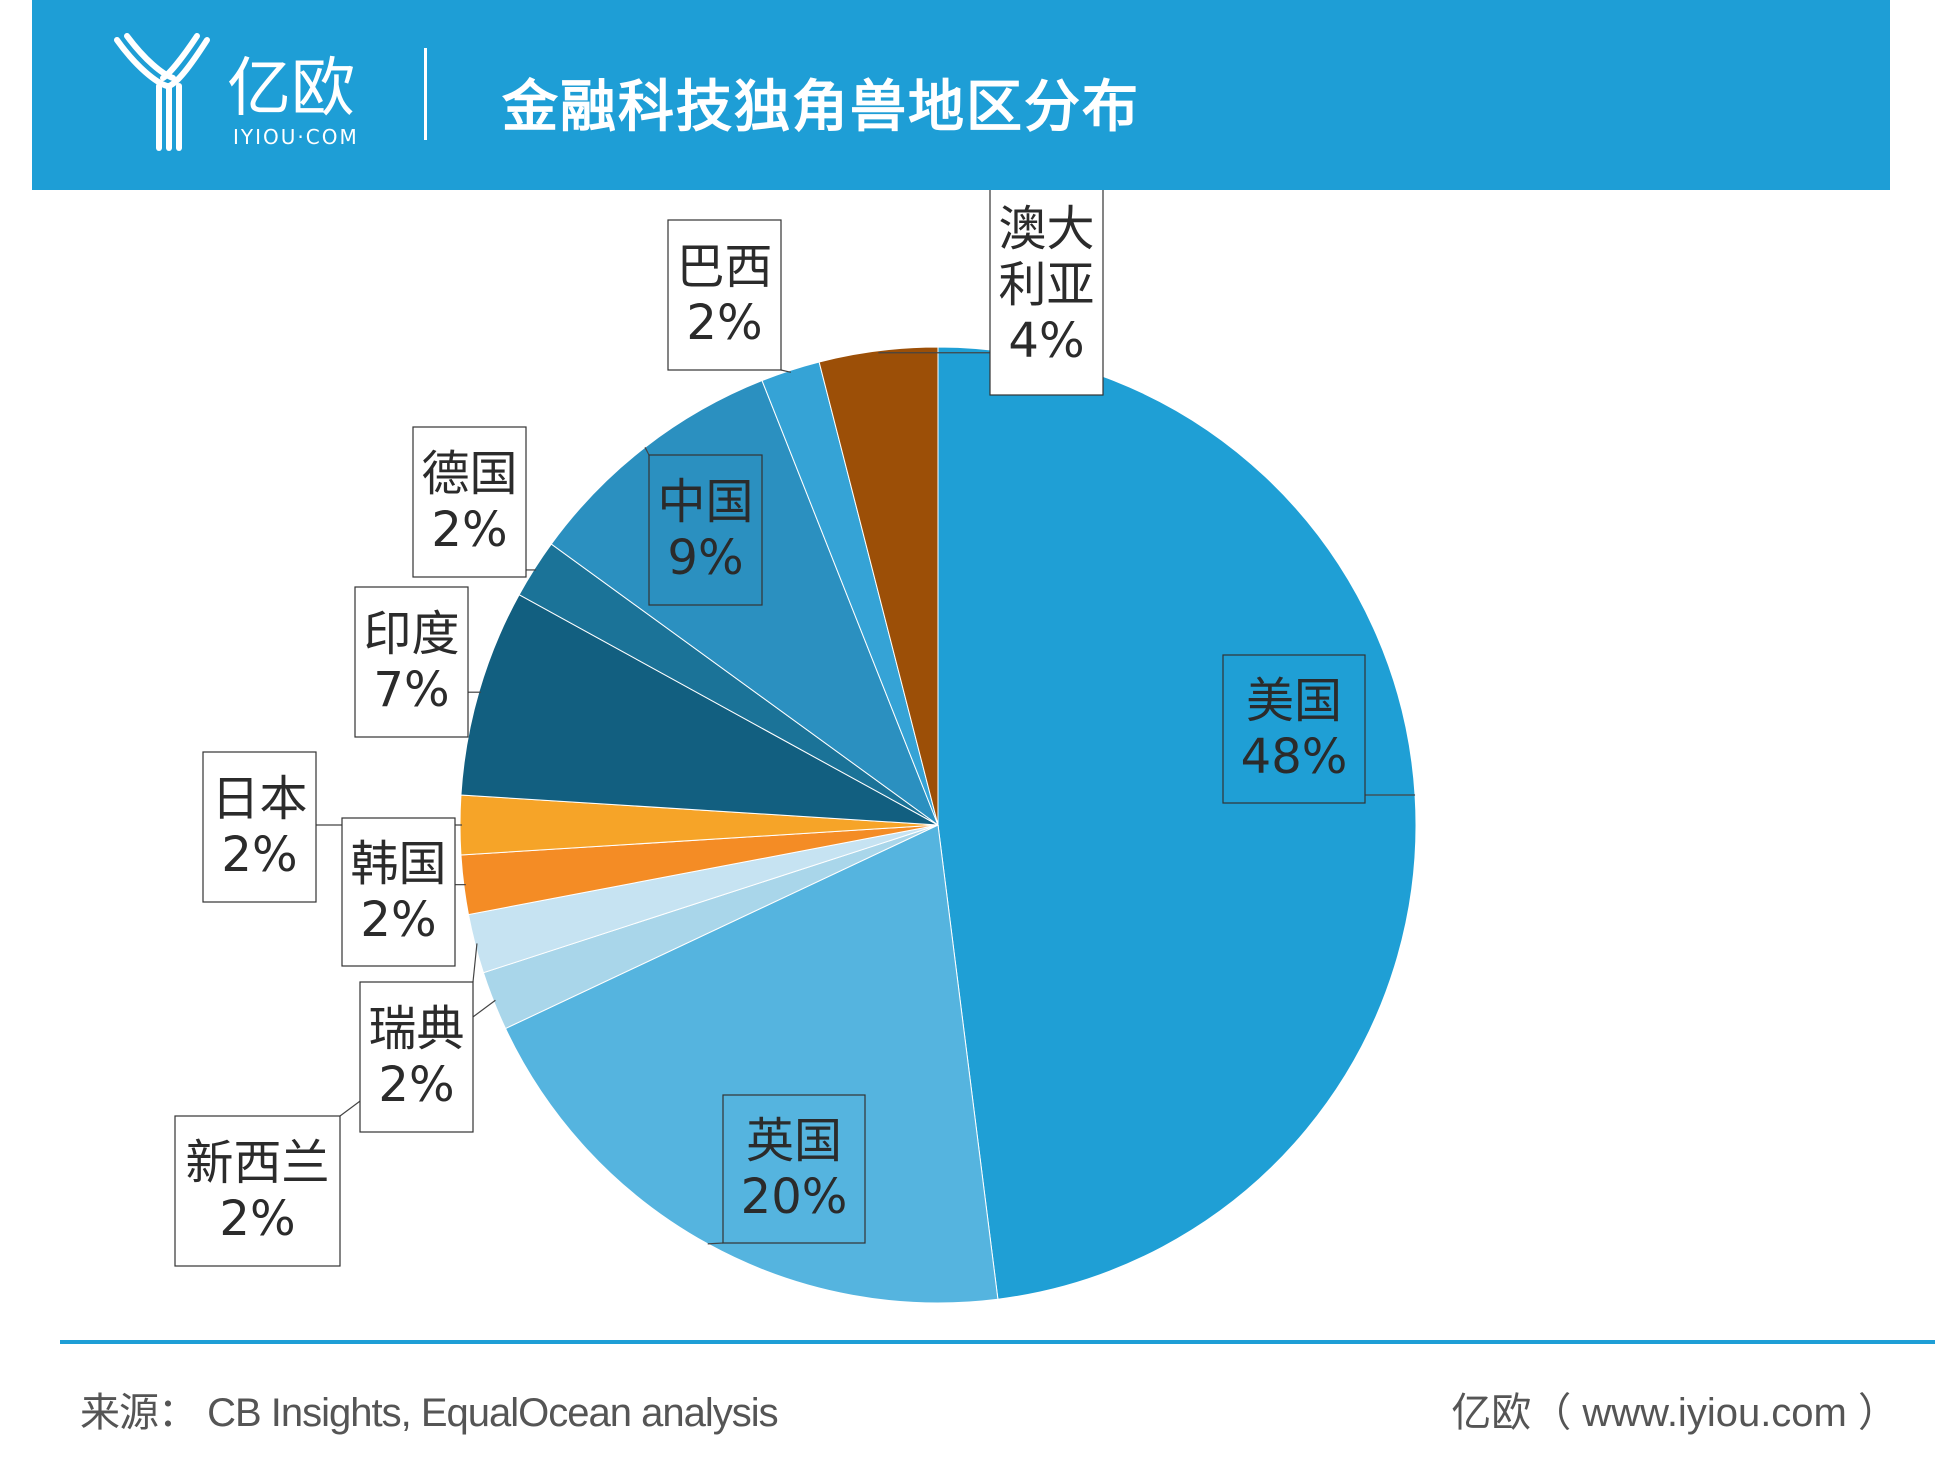 This screenshot has height=1464, width=1935. I want to click on slice-label-name-3: 新西兰, so click(257, 1163).